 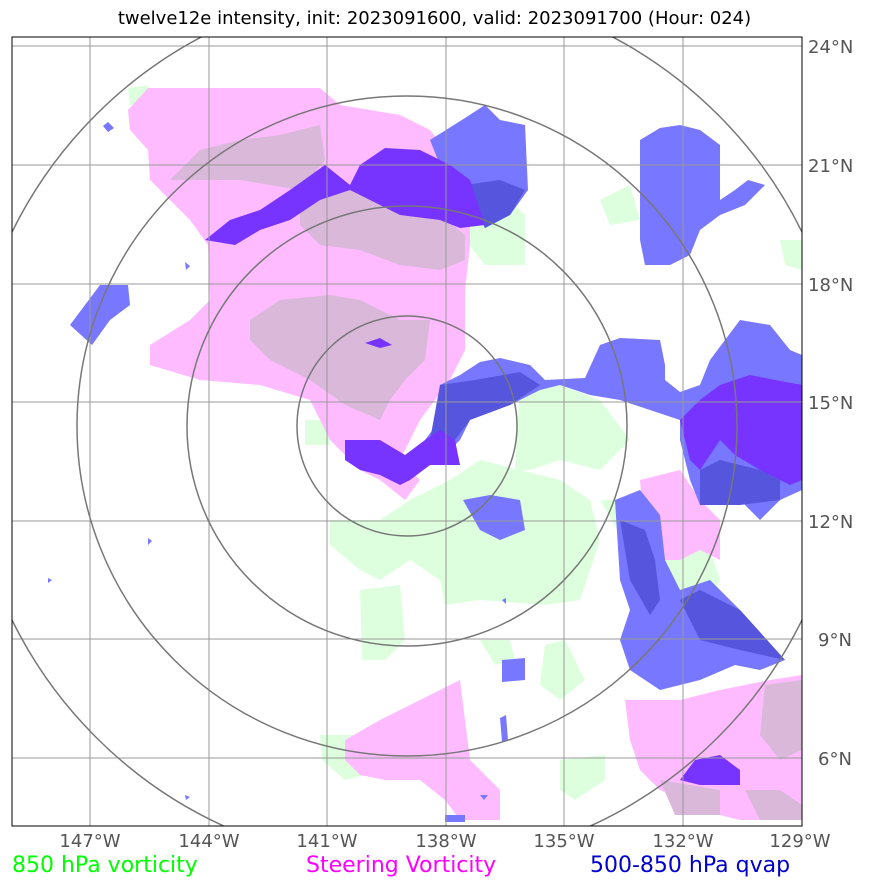 I want to click on lon-tick: 144°W, so click(x=208, y=841).